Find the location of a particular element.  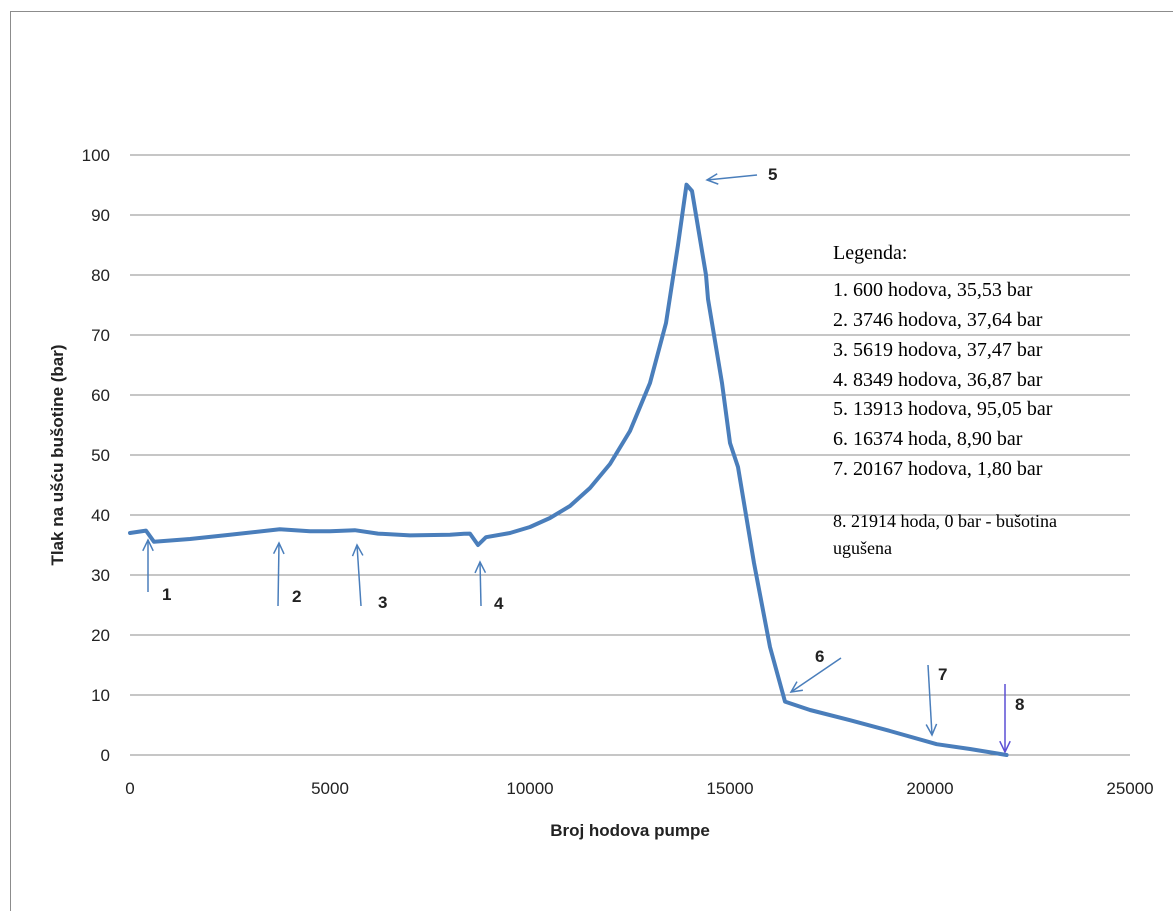

y-tick-label: 10 is located at coordinates (100, 695).